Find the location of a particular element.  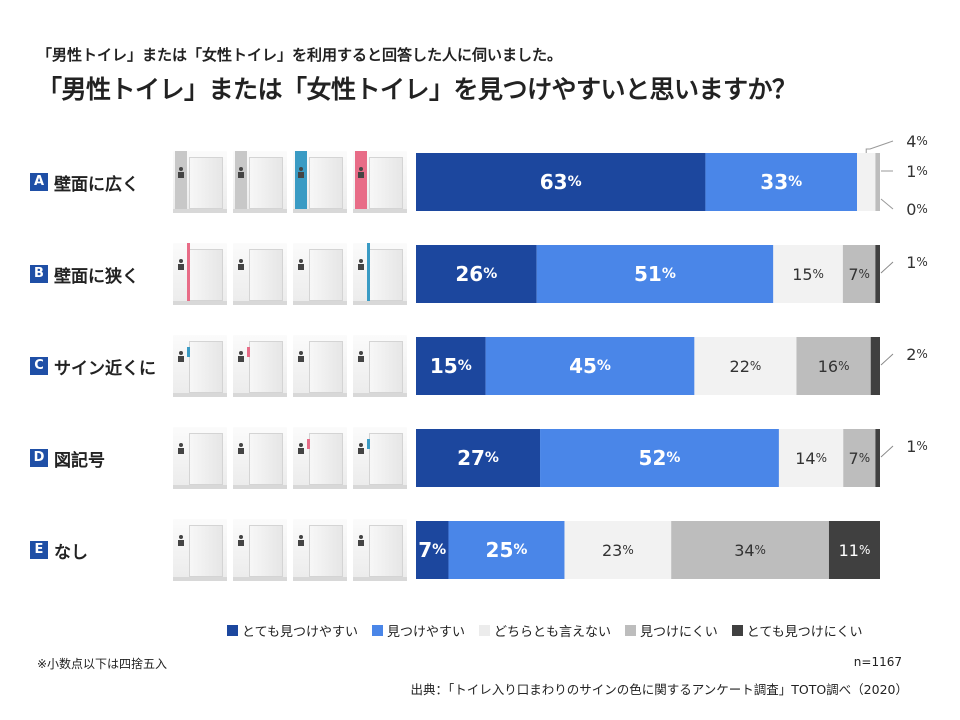

data-label: 4% is located at coordinates (917, 141).